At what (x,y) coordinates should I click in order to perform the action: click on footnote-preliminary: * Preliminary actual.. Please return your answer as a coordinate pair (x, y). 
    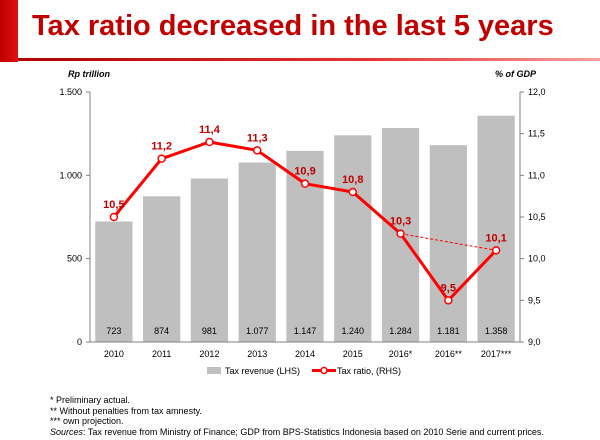
    Looking at the image, I should click on (90, 400).